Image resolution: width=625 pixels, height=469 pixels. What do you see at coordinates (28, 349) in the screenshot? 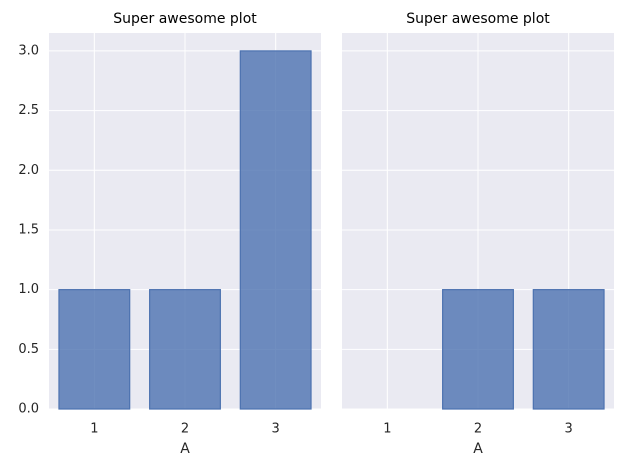
I see `y-tick-label: 0.5` at bounding box center [28, 349].